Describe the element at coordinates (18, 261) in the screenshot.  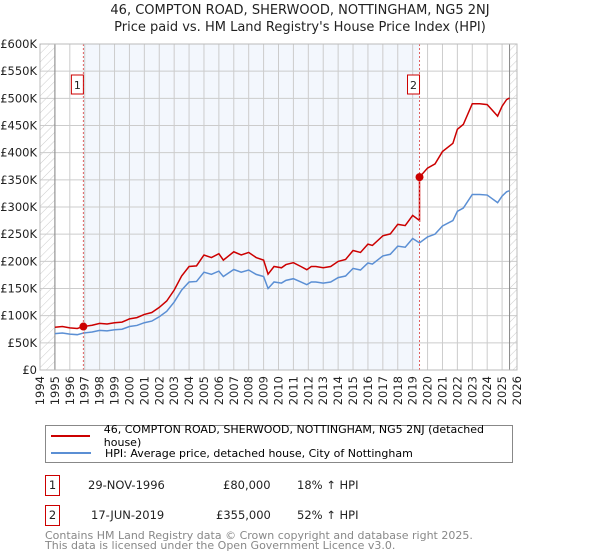
I see `y-tick-label: £200K` at that location.